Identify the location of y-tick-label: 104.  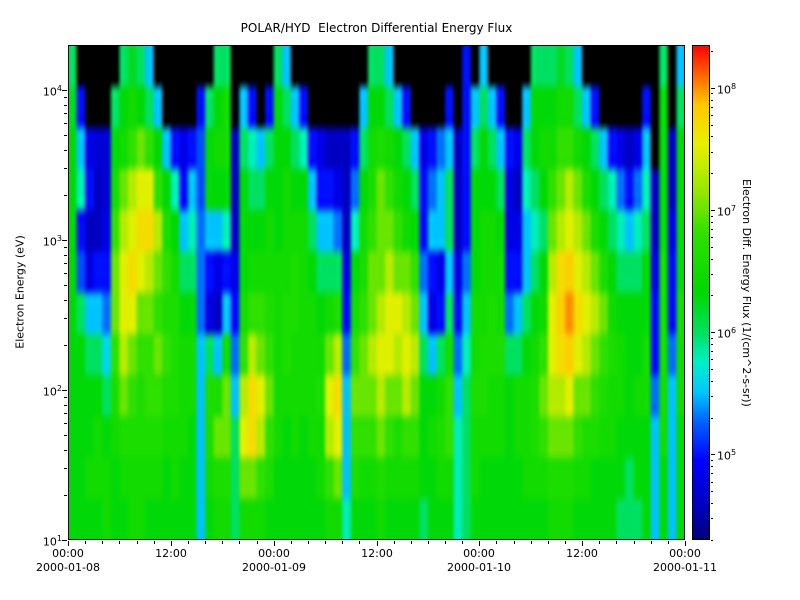
(52, 91).